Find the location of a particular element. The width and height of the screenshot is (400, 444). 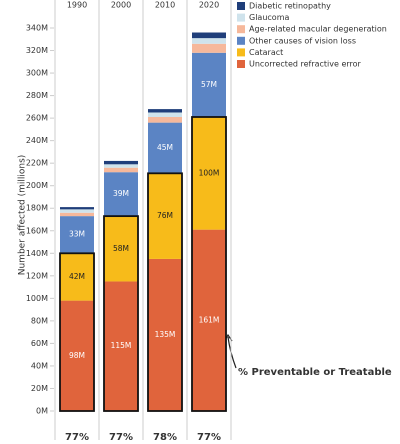

y-tick-label: 40M is located at coordinates (39, 365).